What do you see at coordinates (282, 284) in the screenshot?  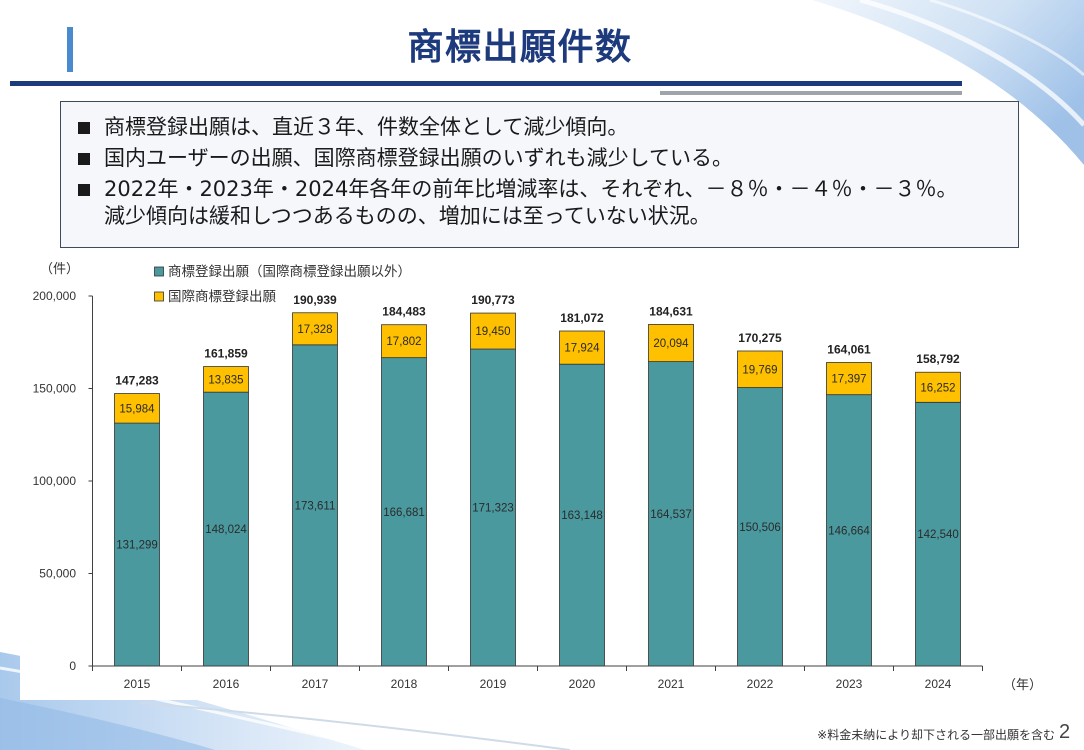 I see `legend: 商標登録出願（国際商標登録出願以外） 国際商標登録出願` at bounding box center [282, 284].